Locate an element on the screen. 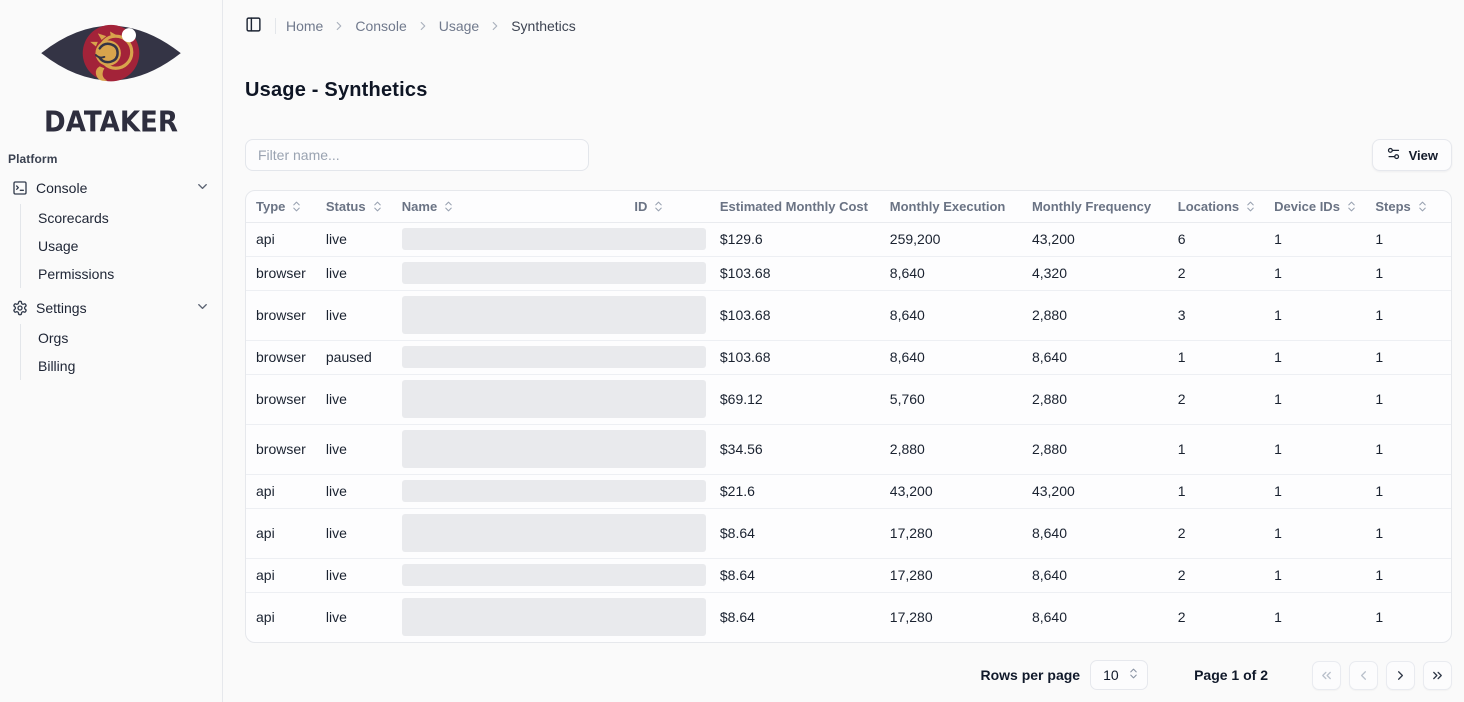 The image size is (1464, 702). column-label: ID is located at coordinates (641, 206).